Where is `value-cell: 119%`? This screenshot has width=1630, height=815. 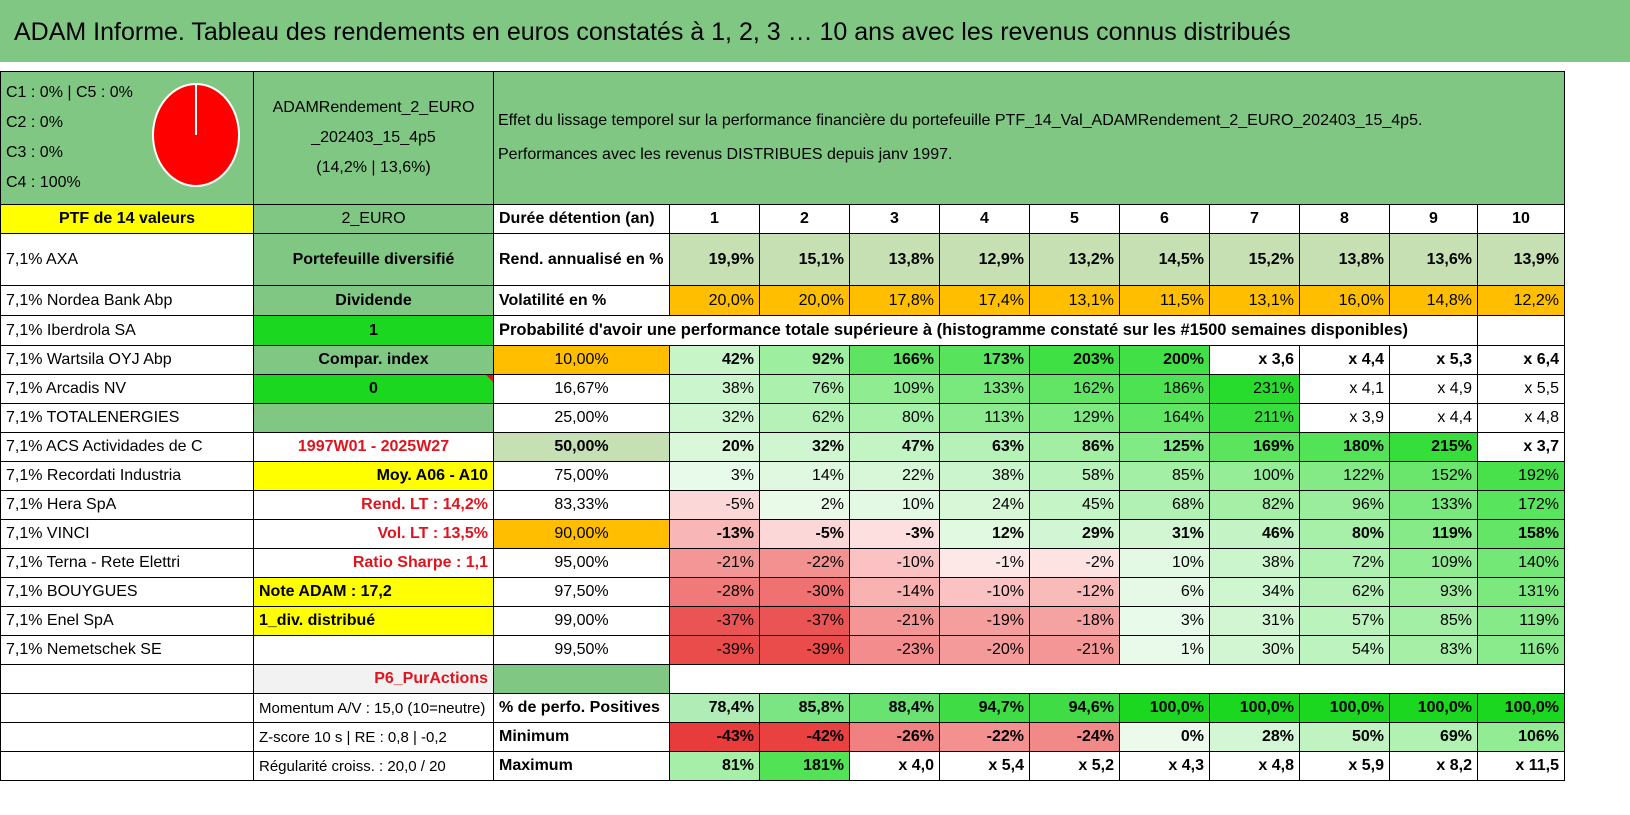
value-cell: 119% is located at coordinates (1433, 534).